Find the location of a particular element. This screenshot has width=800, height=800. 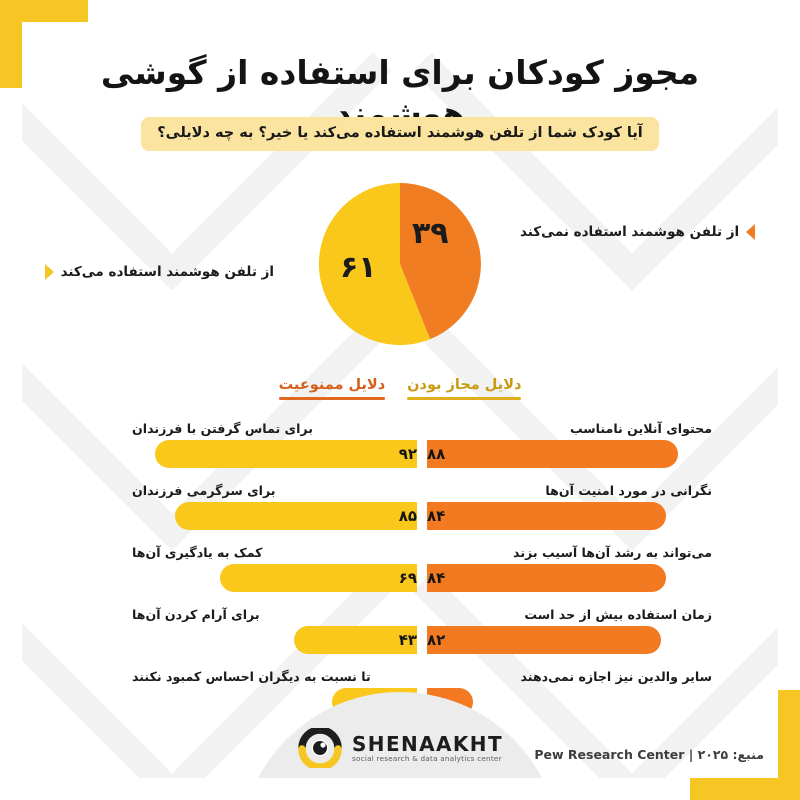

triangle-left-pointer-icon is located at coordinates (751, 232).